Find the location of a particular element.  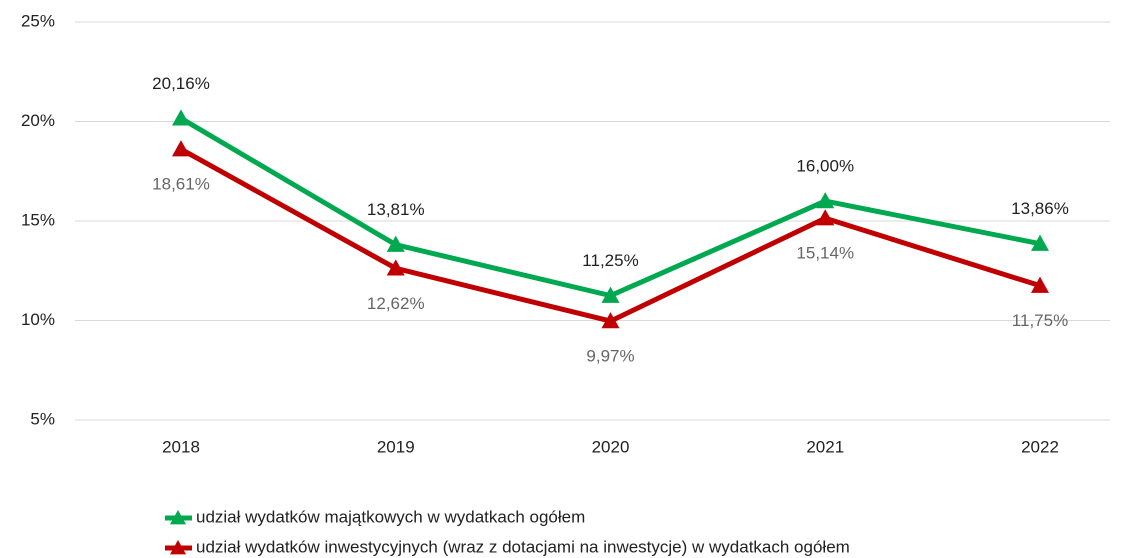

data-label: 11,75% is located at coordinates (1040, 320).